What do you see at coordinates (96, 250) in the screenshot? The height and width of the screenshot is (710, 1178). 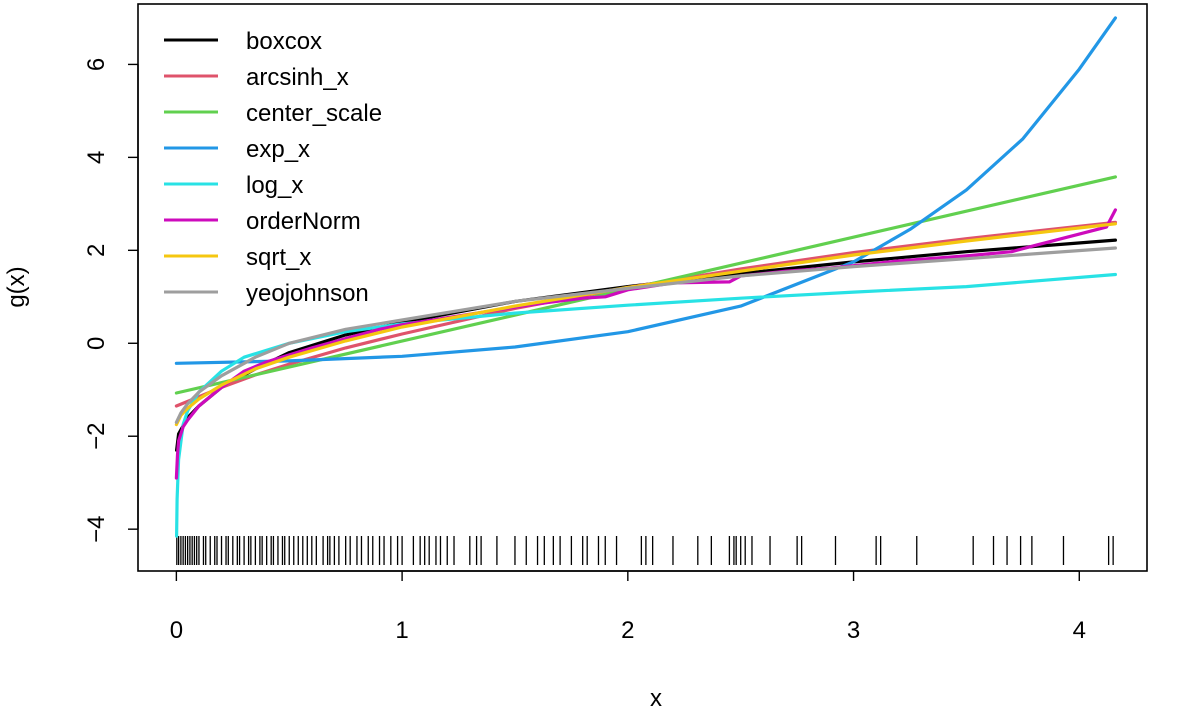 I see `y-tick-label: 2` at bounding box center [96, 250].